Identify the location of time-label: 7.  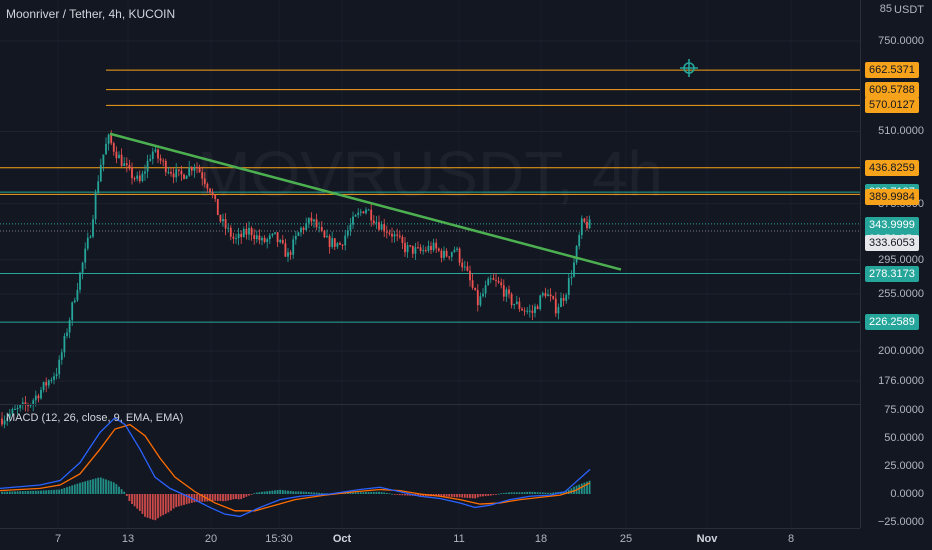
(58, 539).